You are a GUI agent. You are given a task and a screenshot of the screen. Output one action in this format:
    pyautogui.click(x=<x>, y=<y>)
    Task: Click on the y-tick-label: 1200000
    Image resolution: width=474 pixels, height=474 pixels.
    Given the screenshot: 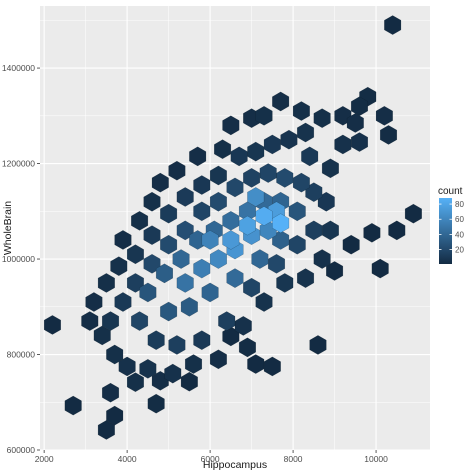 What is the action you would take?
    pyautogui.click(x=18, y=164)
    